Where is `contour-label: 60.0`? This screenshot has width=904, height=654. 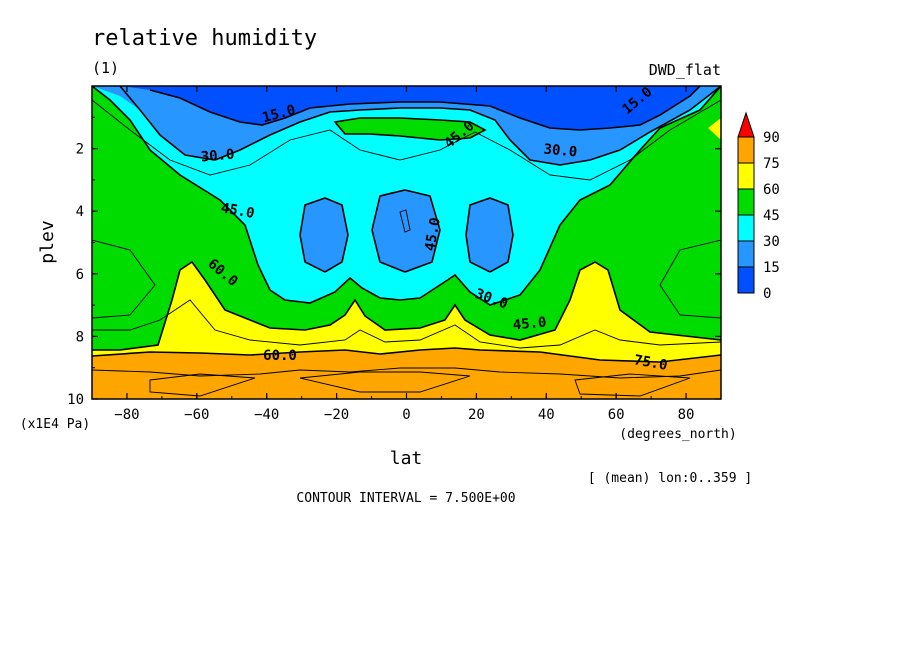
contour-label: 60.0 is located at coordinates (280, 356).